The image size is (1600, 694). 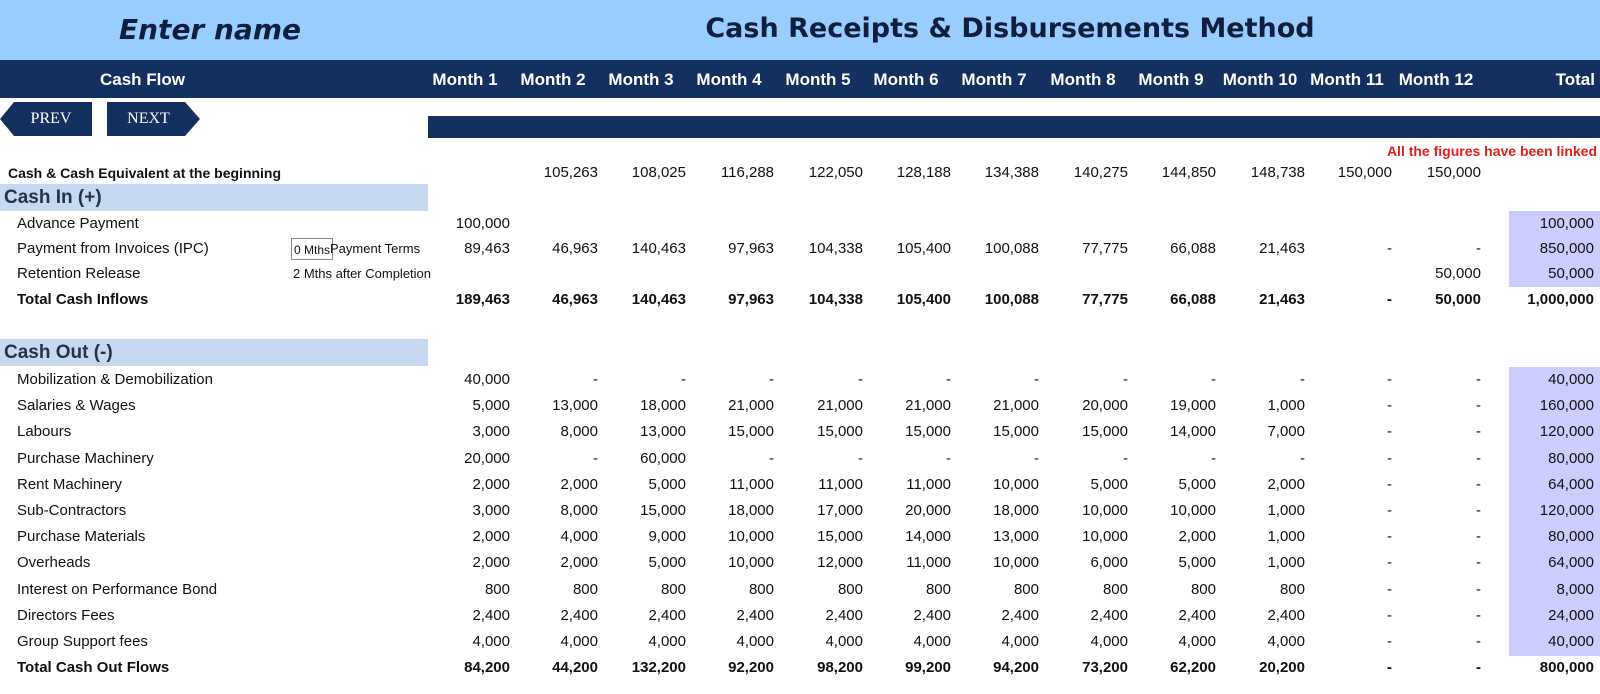 What do you see at coordinates (491, 406) in the screenshot?
I see `cell-month-1: 5,000` at bounding box center [491, 406].